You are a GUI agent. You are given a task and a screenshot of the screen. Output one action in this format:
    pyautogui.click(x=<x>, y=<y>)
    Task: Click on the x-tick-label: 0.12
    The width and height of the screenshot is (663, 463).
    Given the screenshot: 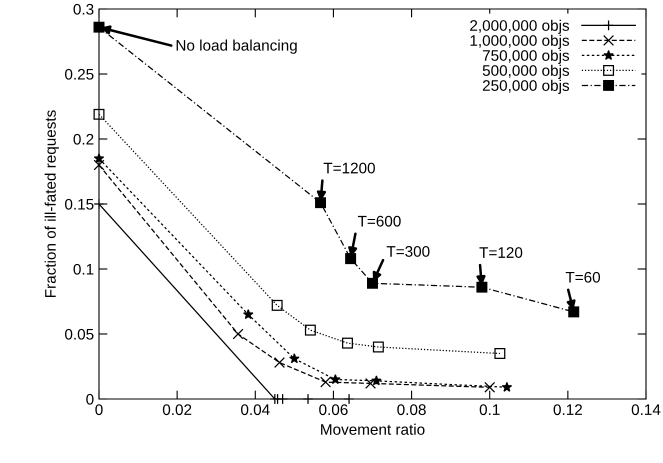 What is the action you would take?
    pyautogui.click(x=568, y=410)
    